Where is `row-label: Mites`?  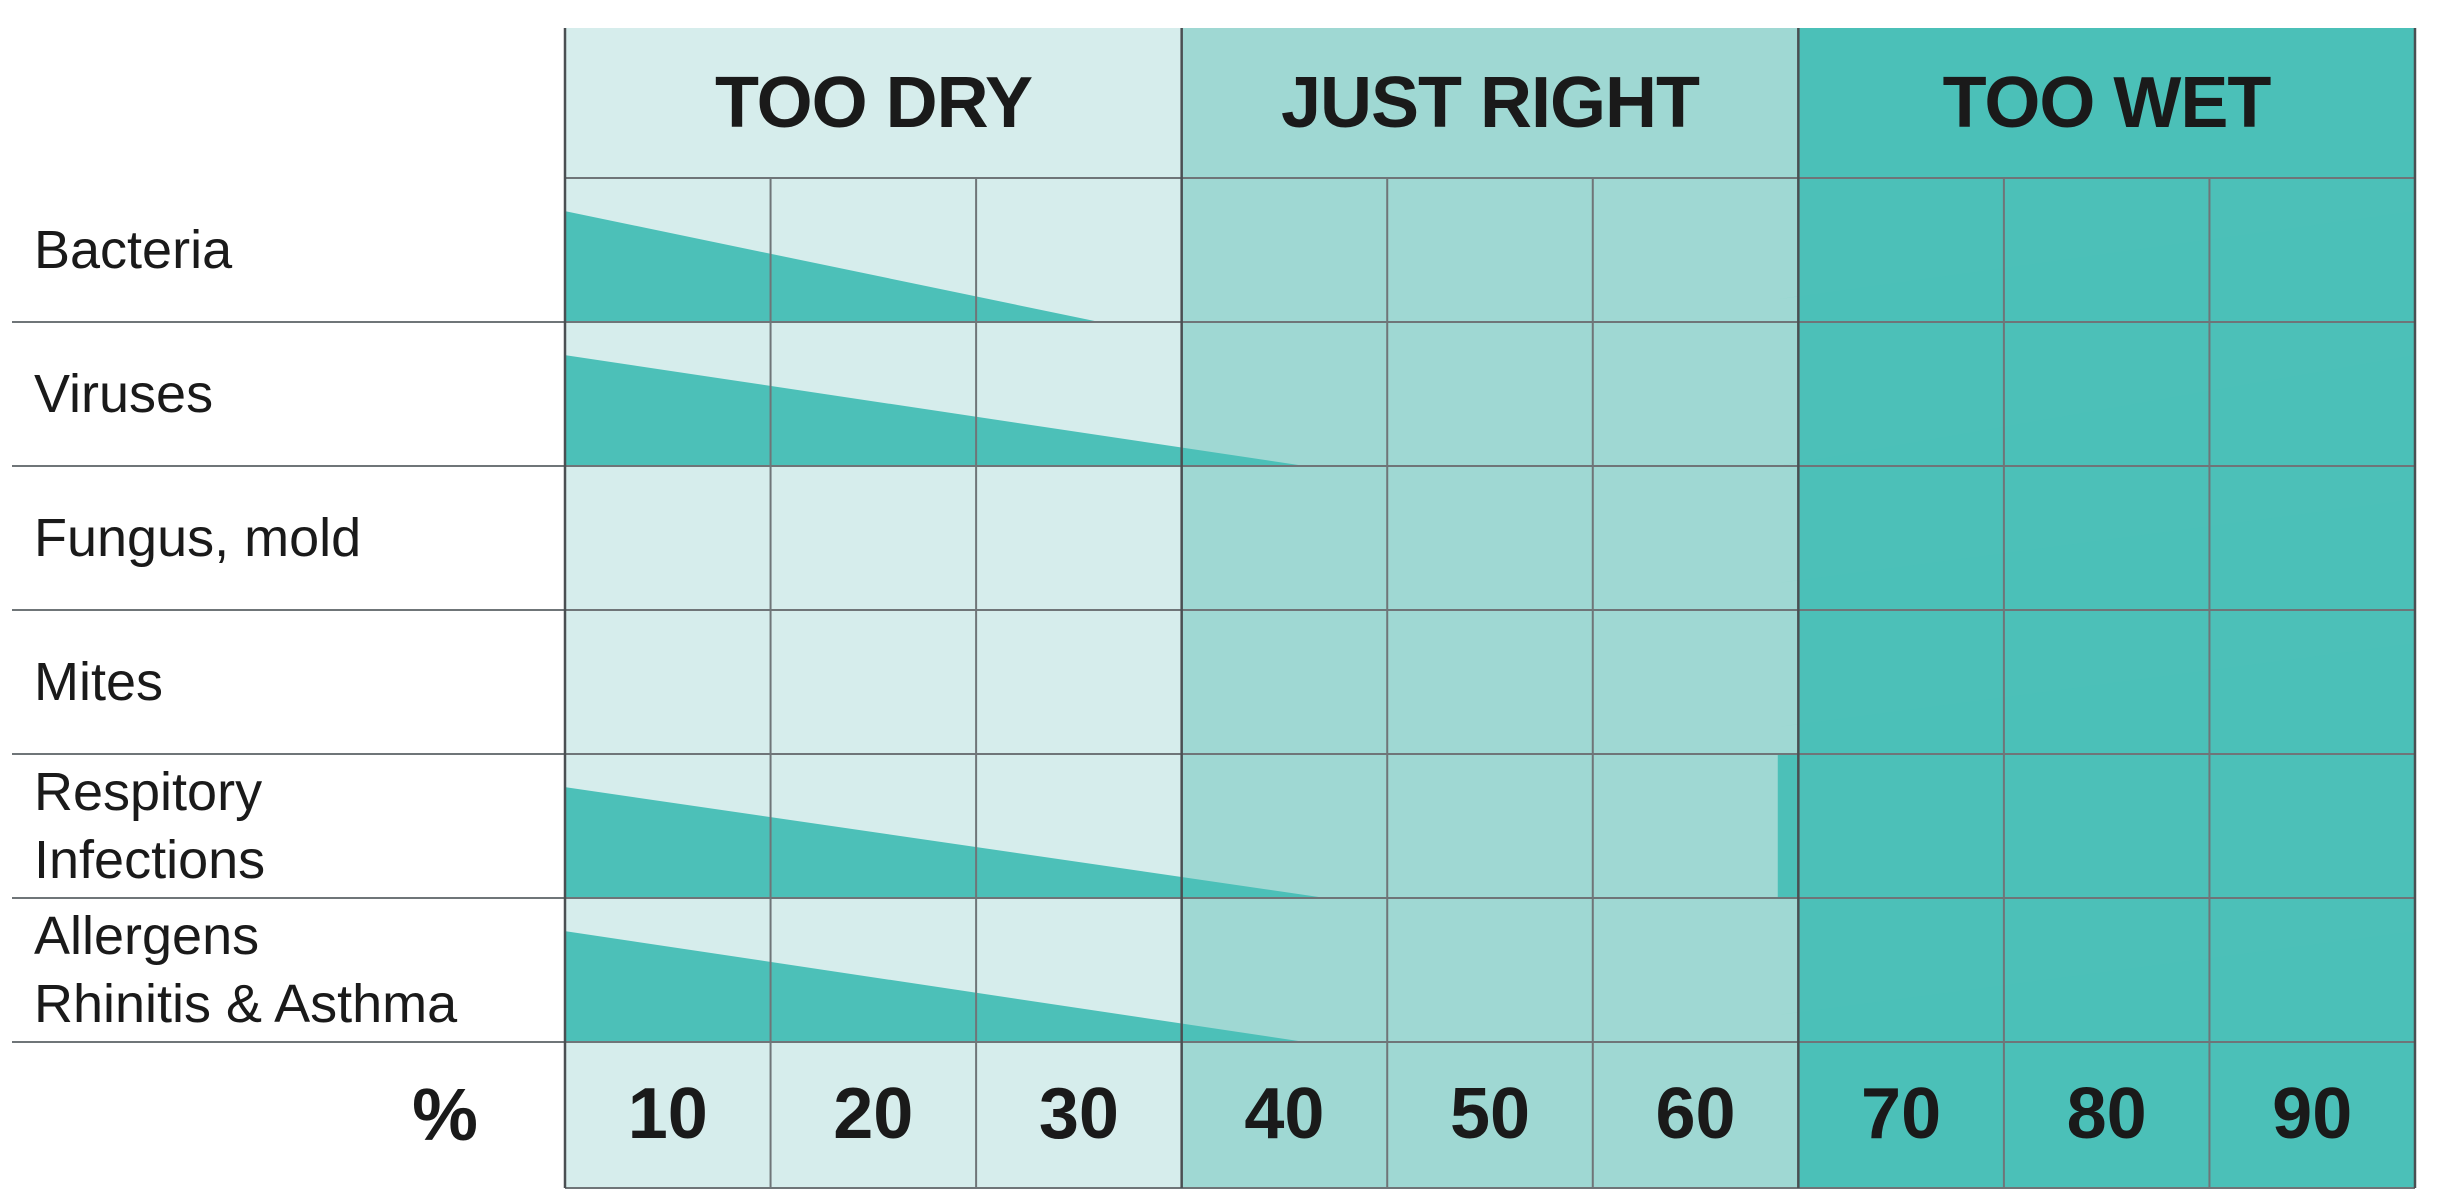
row-label: Mites is located at coordinates (99, 682).